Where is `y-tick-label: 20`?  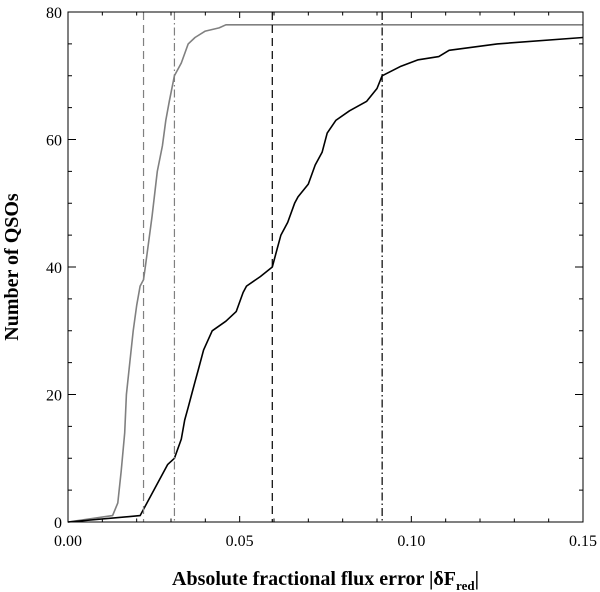
y-tick-label: 20 is located at coordinates (54, 396).